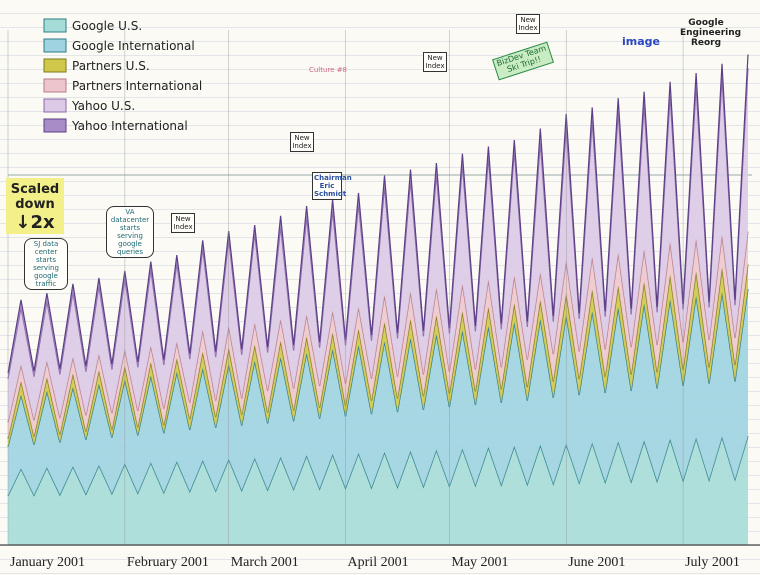 This screenshot has height=575, width=760. Describe the element at coordinates (479, 562) in the screenshot. I see `x-tick-label: May 2001` at that location.